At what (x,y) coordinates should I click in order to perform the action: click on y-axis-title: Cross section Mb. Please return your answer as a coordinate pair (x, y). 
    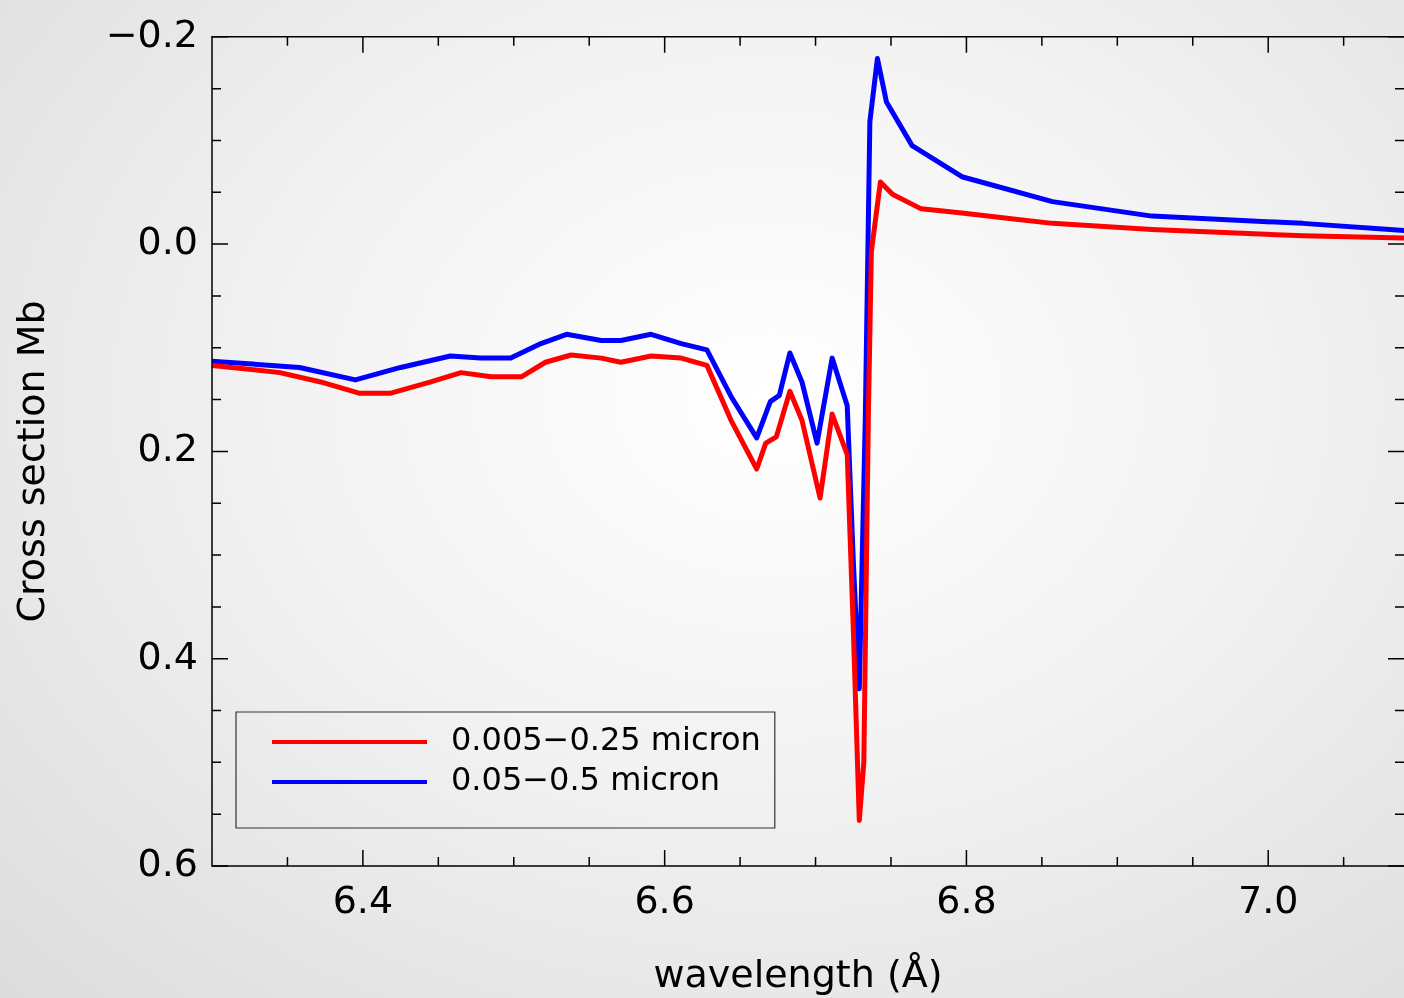
    Looking at the image, I should click on (30, 461).